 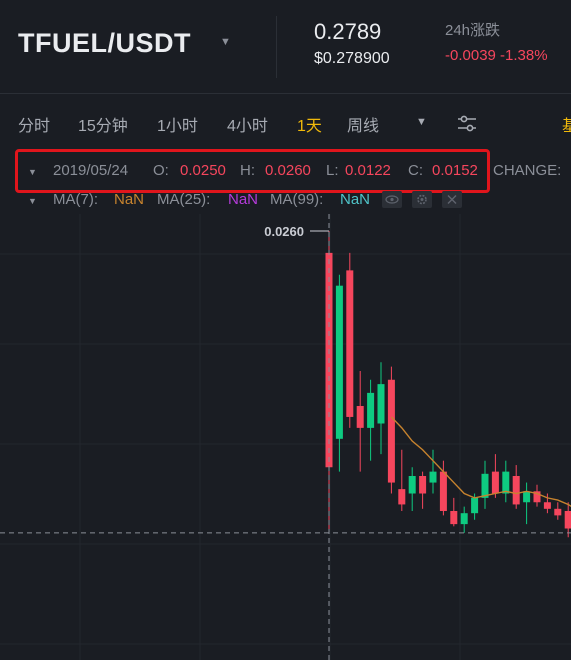 What do you see at coordinates (352, 58) in the screenshot?
I see `price-usd: $0.278900` at bounding box center [352, 58].